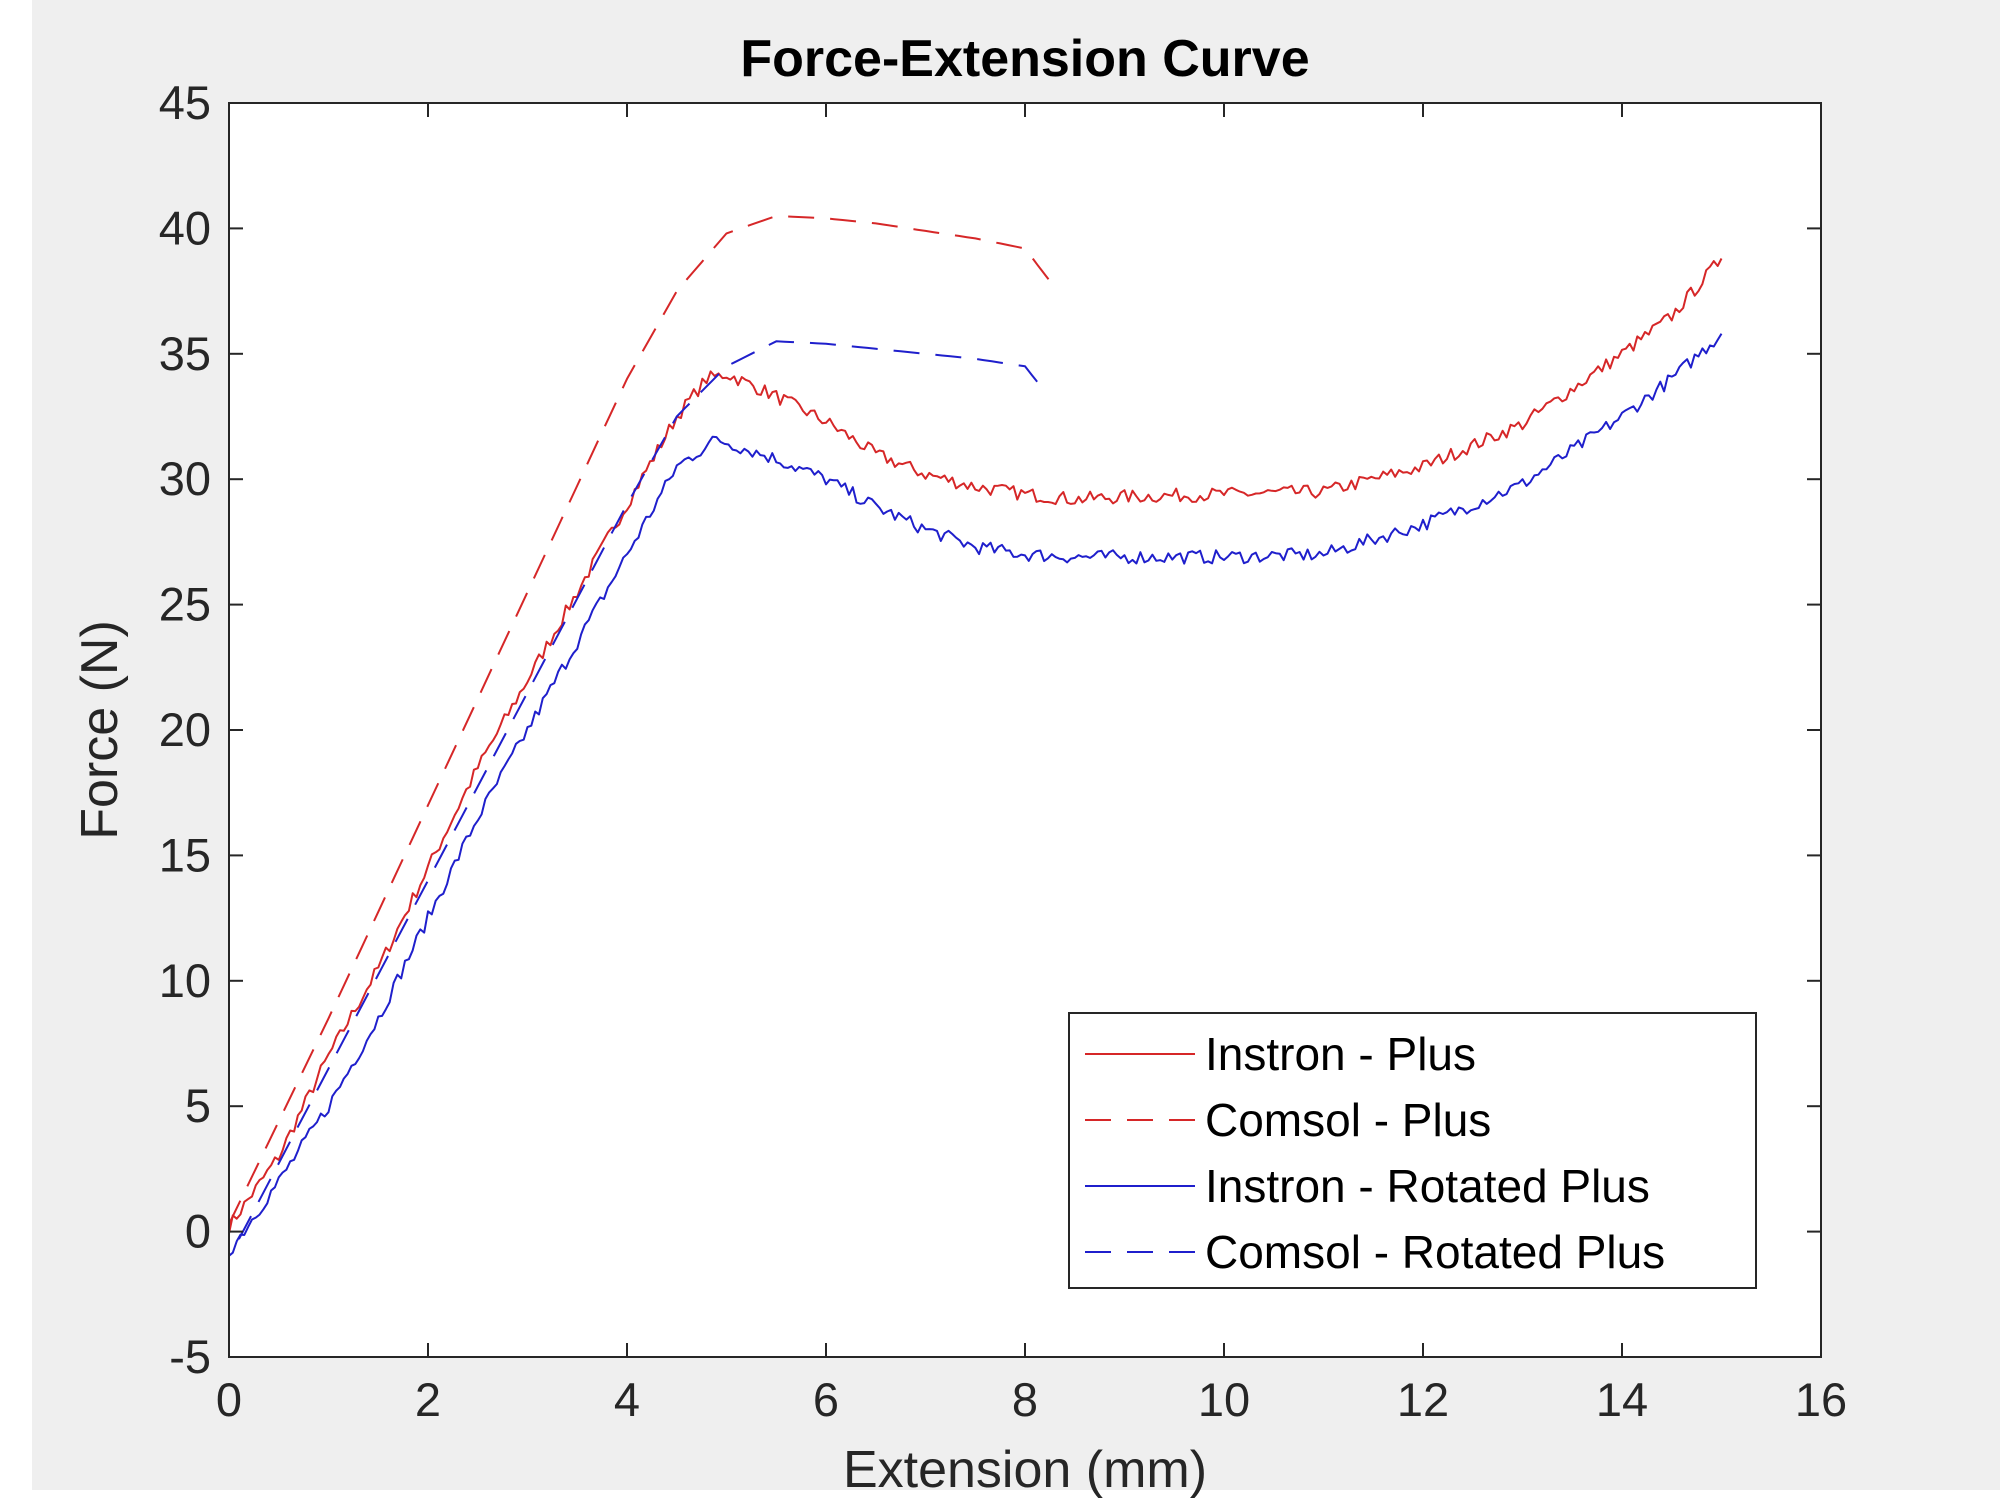 This screenshot has height=1504, width=2000. What do you see at coordinates (185, 478) in the screenshot?
I see `y-tick-label: 30` at bounding box center [185, 478].